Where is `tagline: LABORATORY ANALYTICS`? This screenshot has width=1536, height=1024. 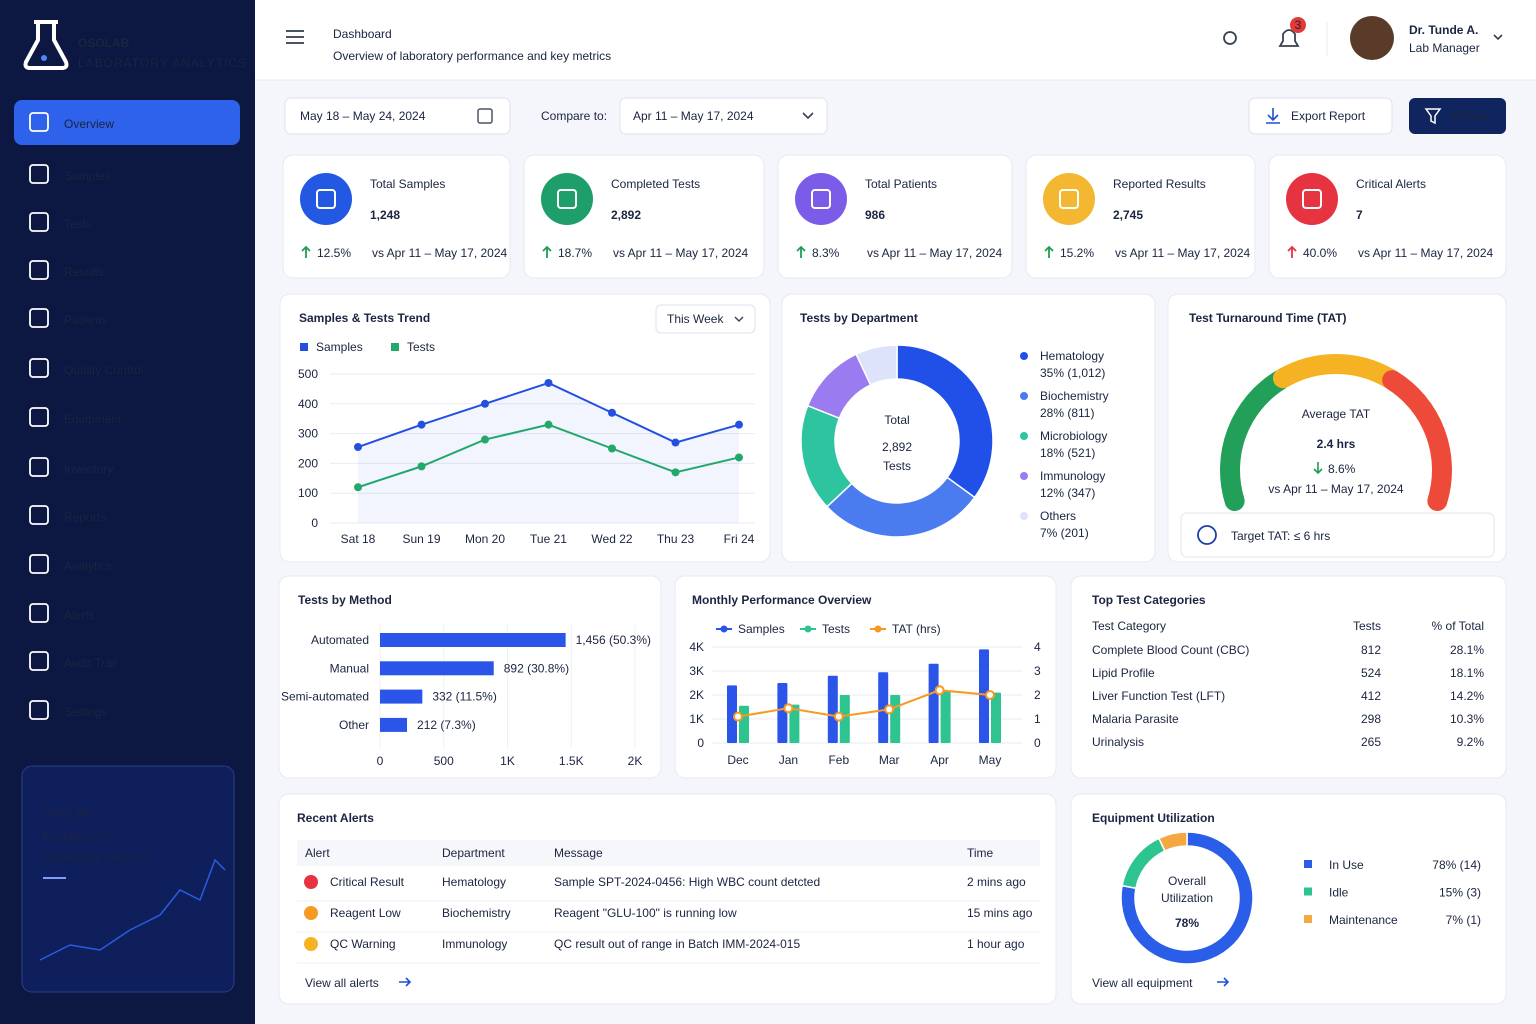
tagline: LABORATORY ANALYTICS is located at coordinates (162, 63).